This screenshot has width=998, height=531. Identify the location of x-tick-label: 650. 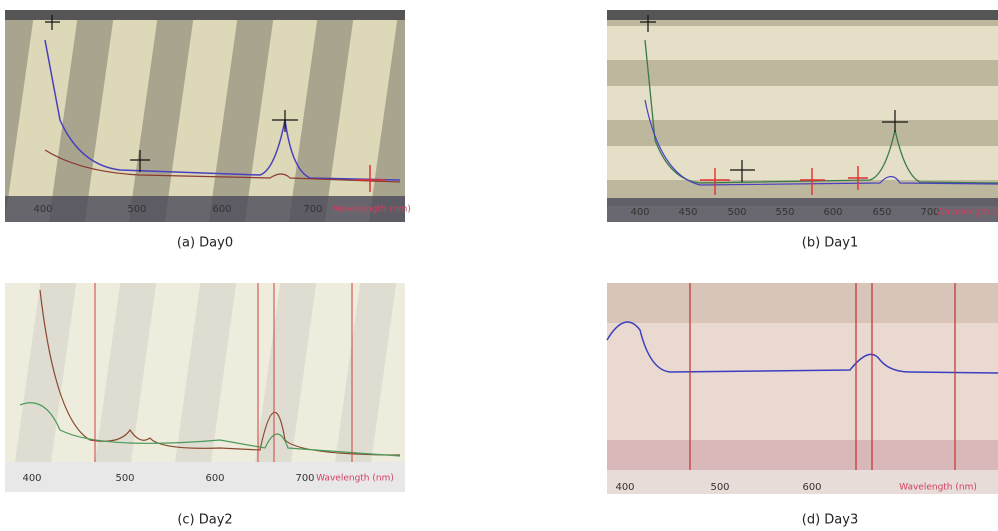
(881, 212).